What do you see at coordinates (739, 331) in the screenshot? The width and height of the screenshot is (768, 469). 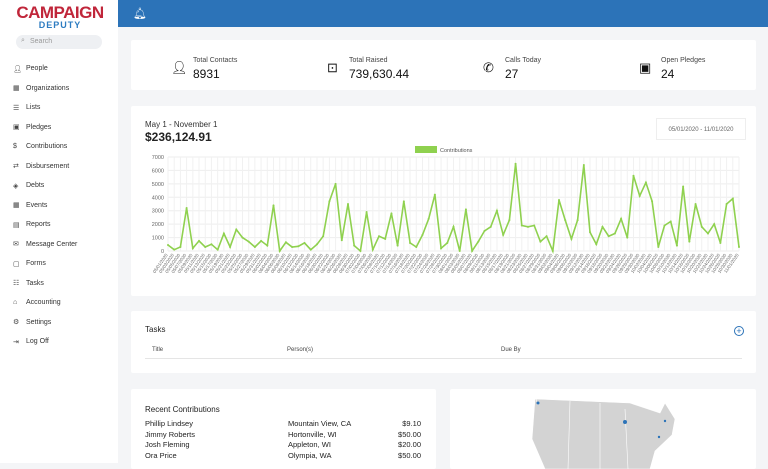 I see `plus-circle-icon: +` at bounding box center [739, 331].